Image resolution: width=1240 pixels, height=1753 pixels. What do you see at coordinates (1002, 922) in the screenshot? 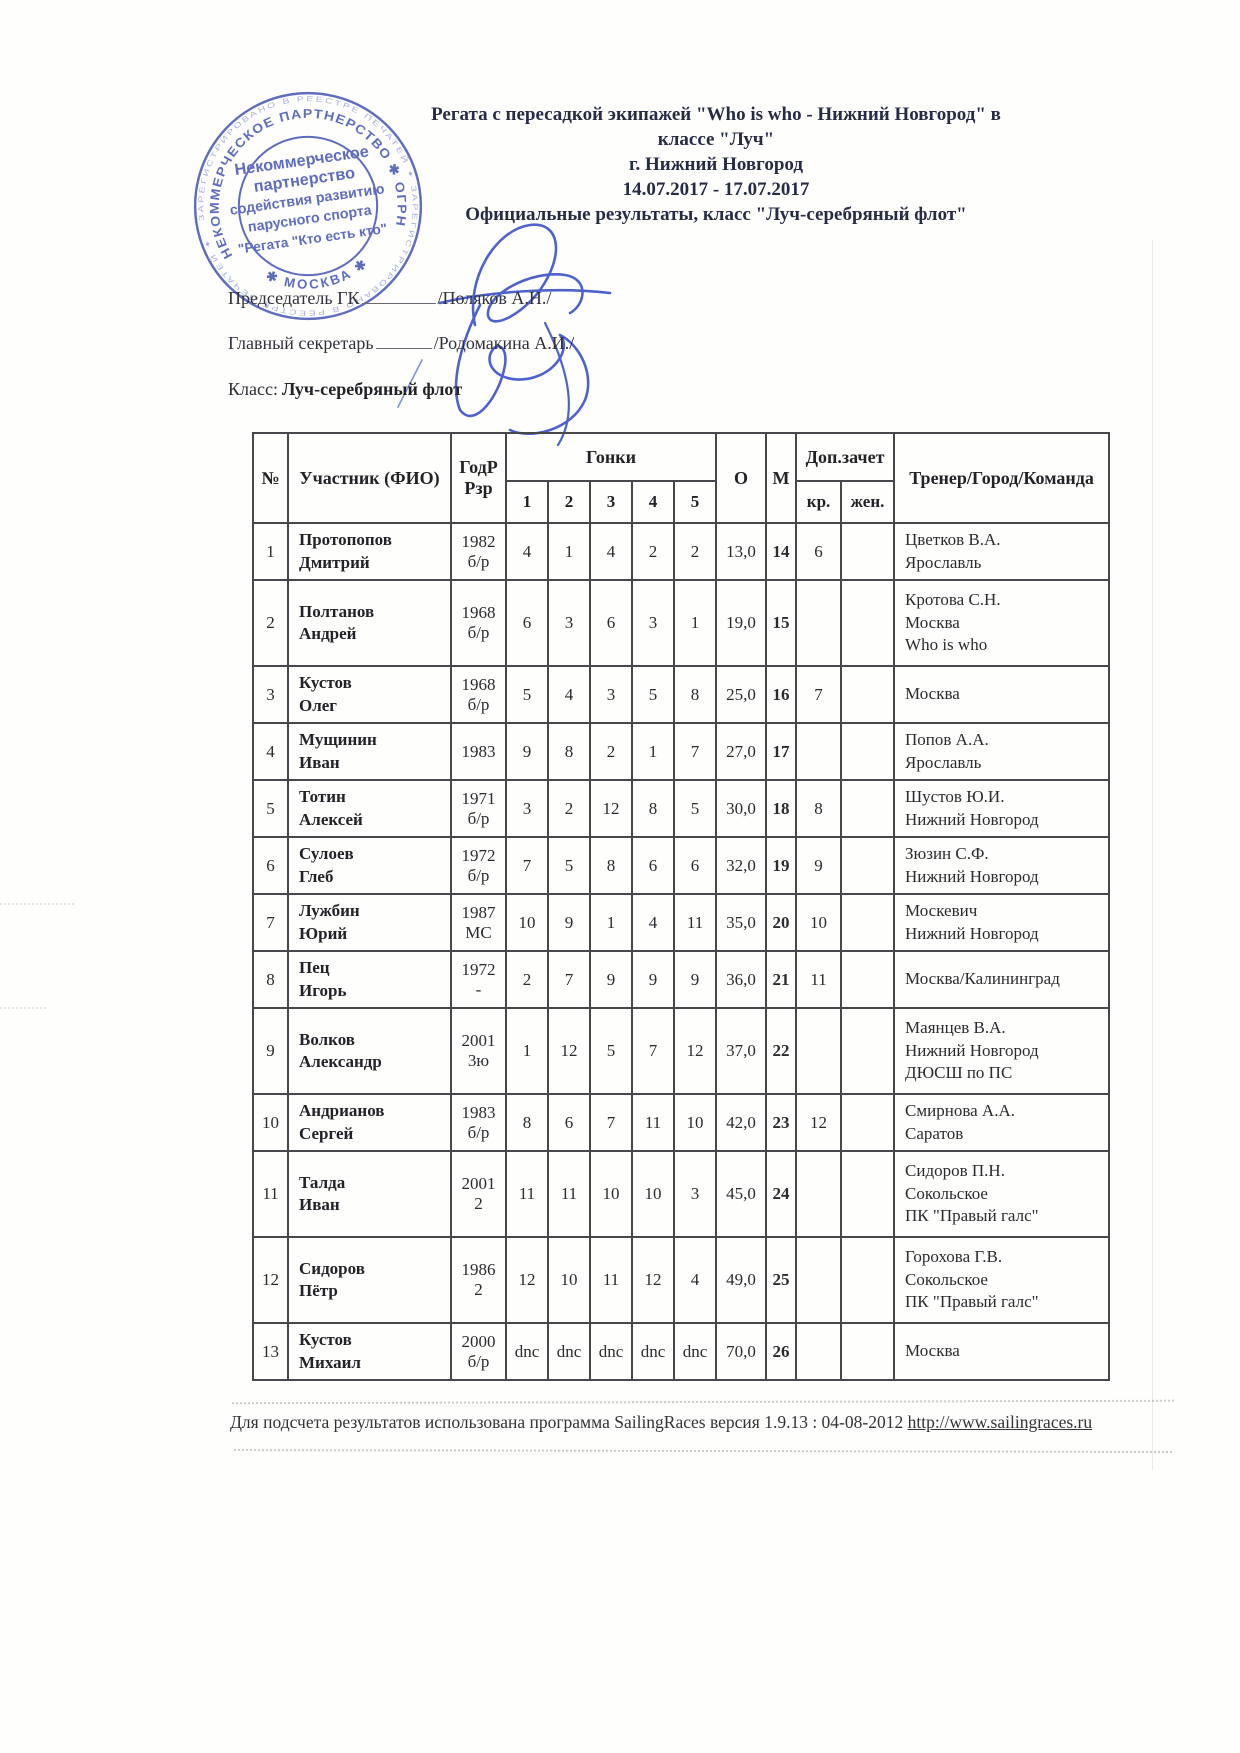
I see `cell-trainer: Москевич Нижний Новгород` at bounding box center [1002, 922].